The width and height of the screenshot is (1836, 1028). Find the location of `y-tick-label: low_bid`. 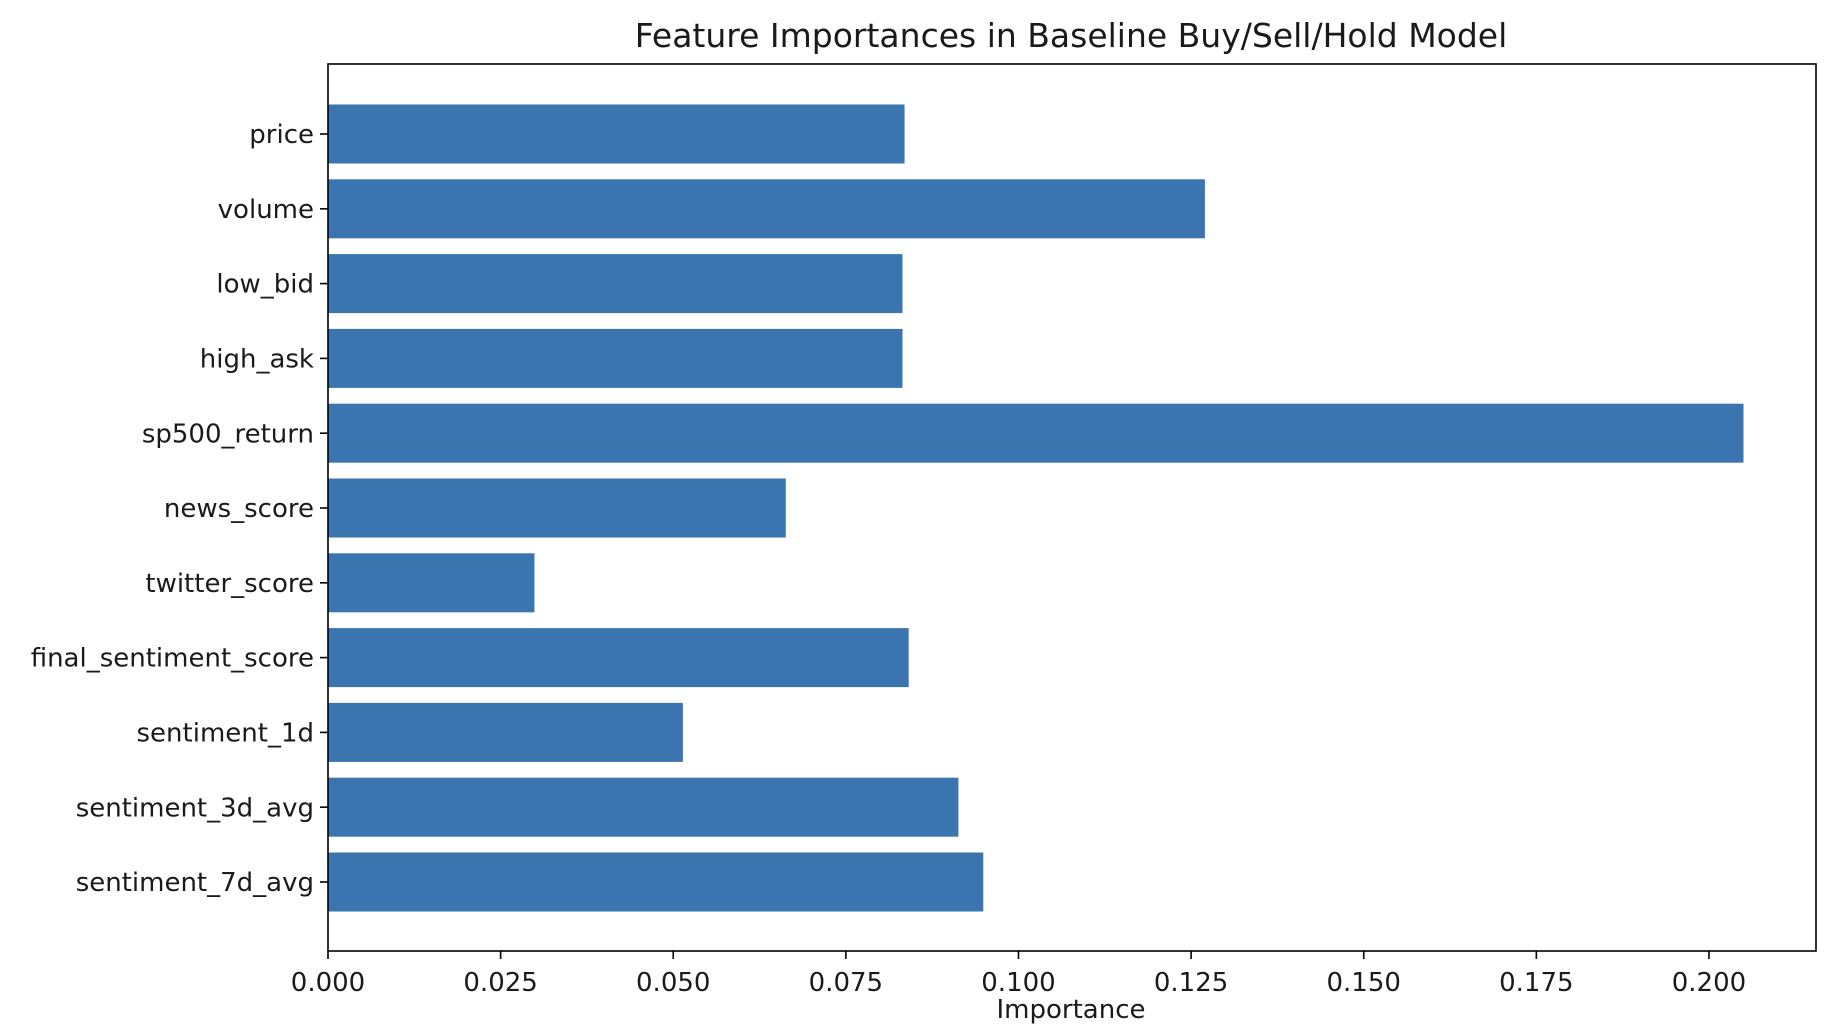

y-tick-label: low_bid is located at coordinates (265, 285).